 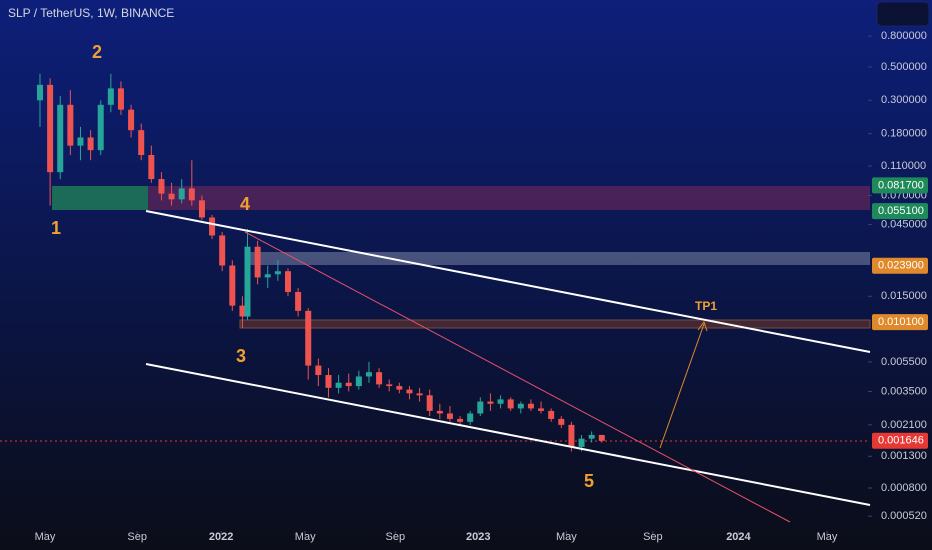 What do you see at coordinates (245, 204) in the screenshot?
I see `annotation: 4` at bounding box center [245, 204].